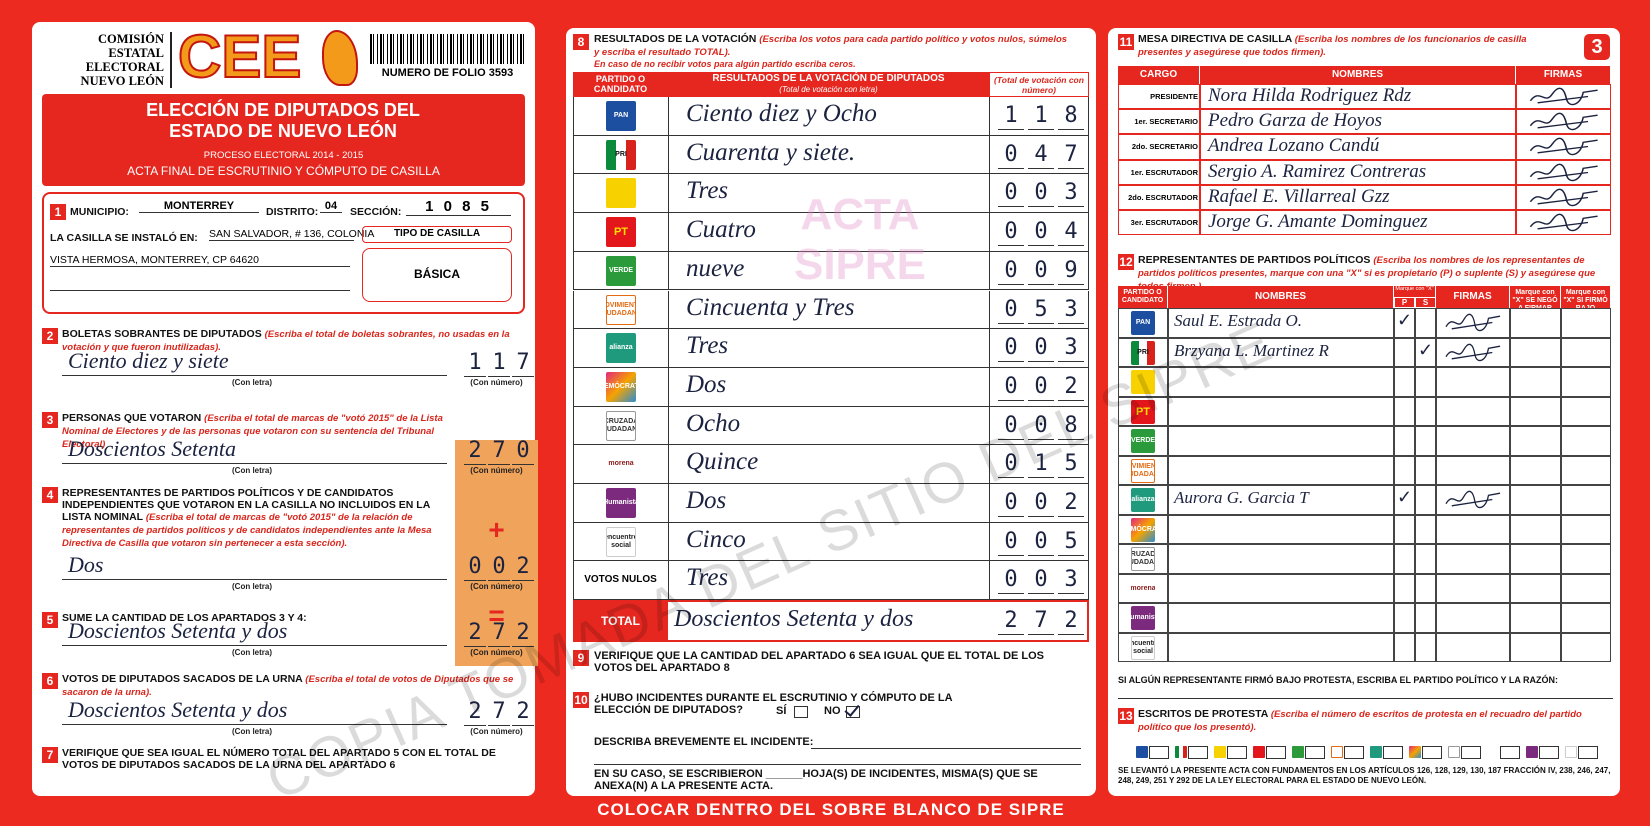  I want to click on amount-letter: Doscientos Setenta, so click(152, 448).